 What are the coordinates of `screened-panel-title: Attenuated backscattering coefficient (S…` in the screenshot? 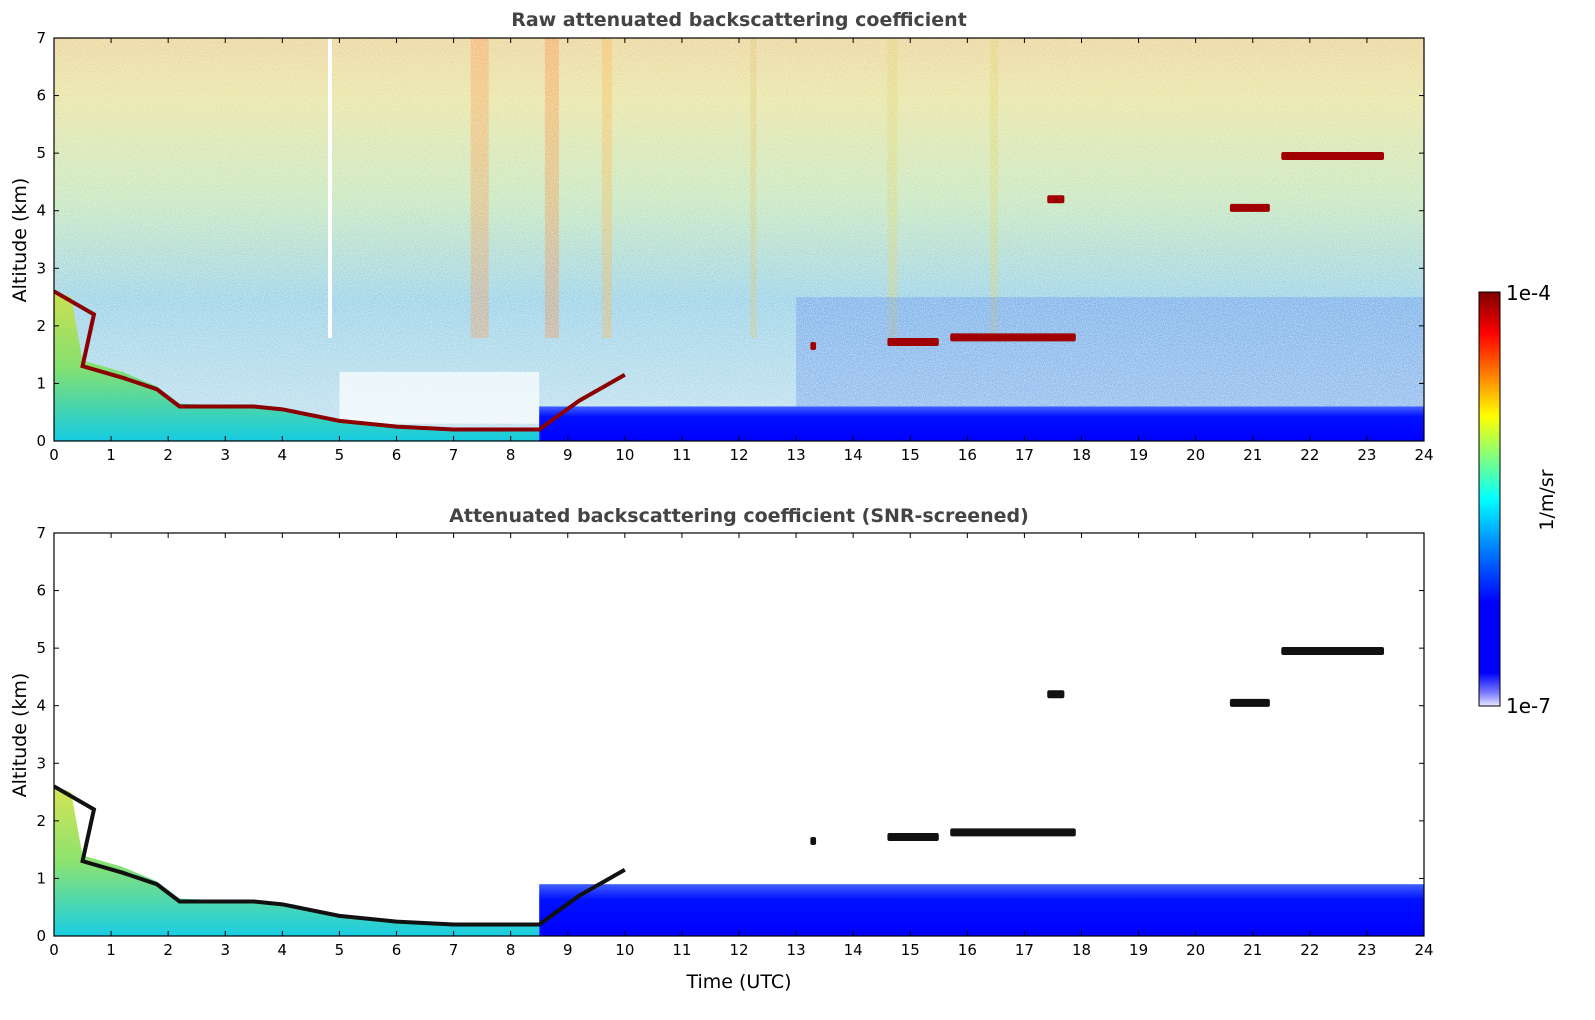 It's located at (739, 516).